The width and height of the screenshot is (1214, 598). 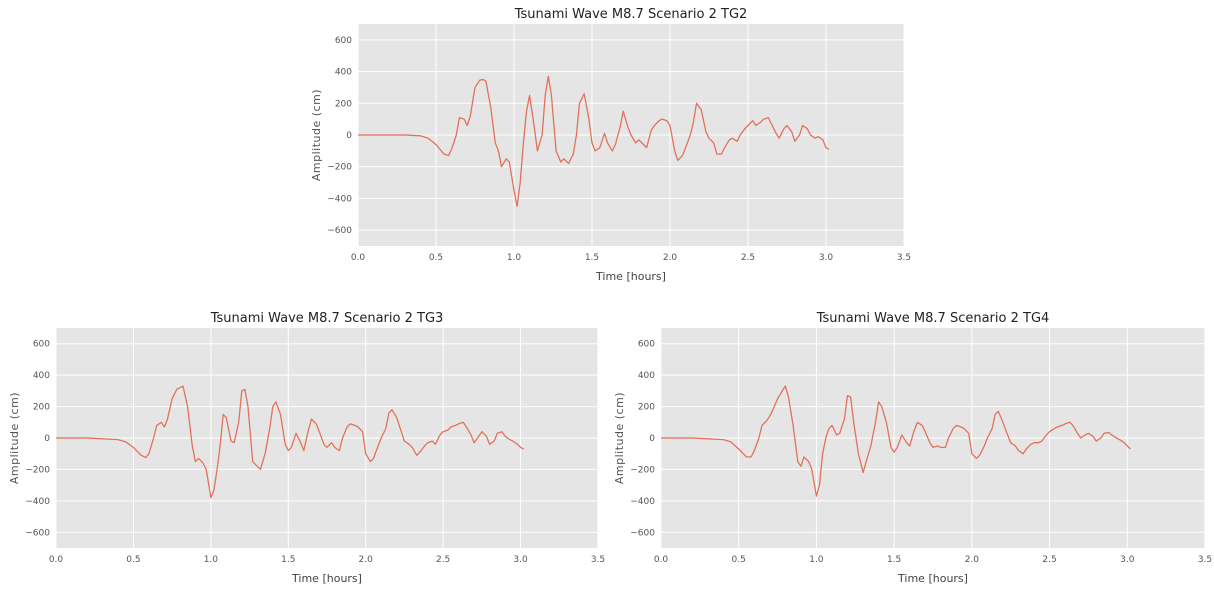 I want to click on chart-title: Tsunami Wave M8.7 Scenario 2 TG3, so click(x=327, y=318).